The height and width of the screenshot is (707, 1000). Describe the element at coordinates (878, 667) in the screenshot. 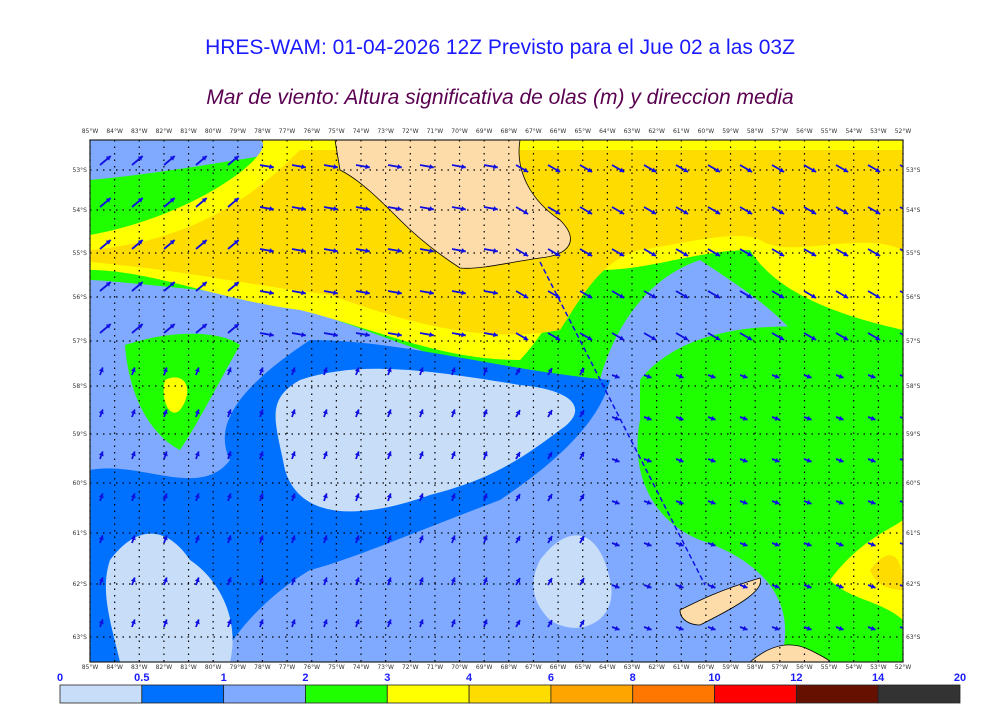

I see `lon-label: 53°W` at that location.